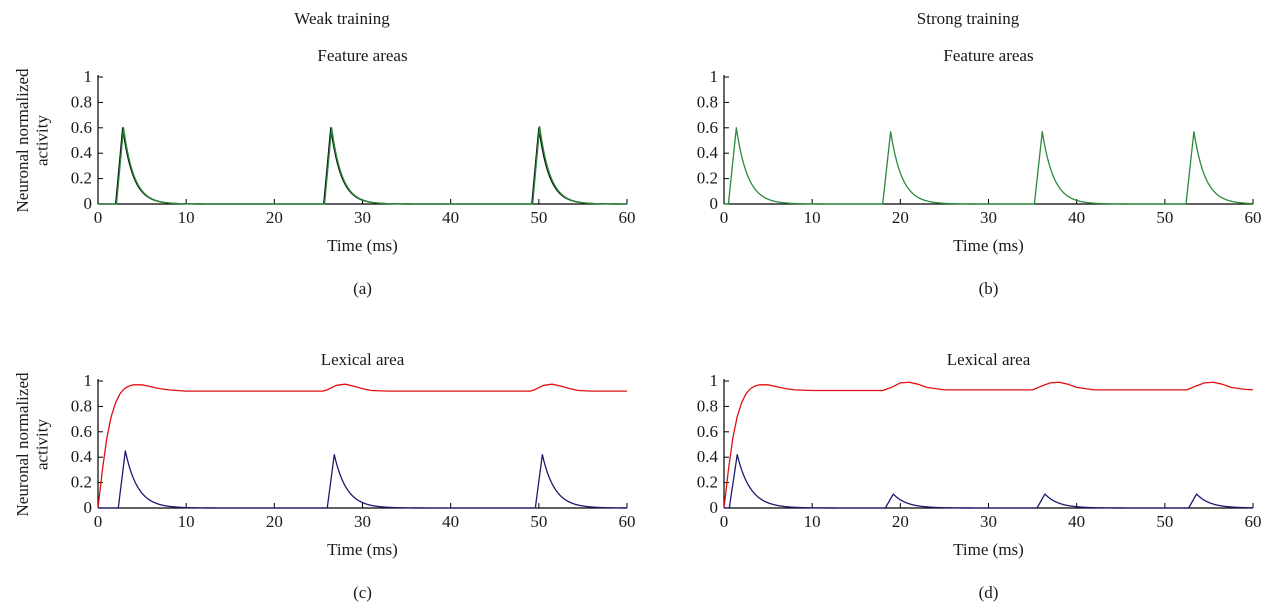 This screenshot has height=610, width=1274. Describe the element at coordinates (968, 18) in the screenshot. I see `column-title-strong: Strong training` at that location.